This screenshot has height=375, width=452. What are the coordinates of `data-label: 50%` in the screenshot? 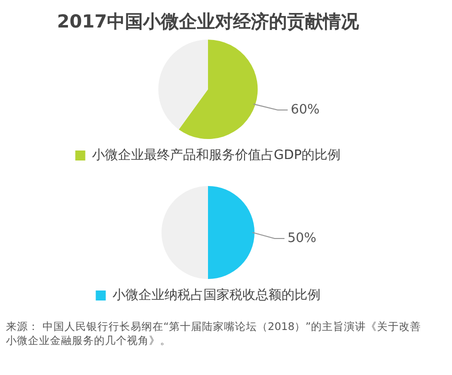 It's located at (302, 238).